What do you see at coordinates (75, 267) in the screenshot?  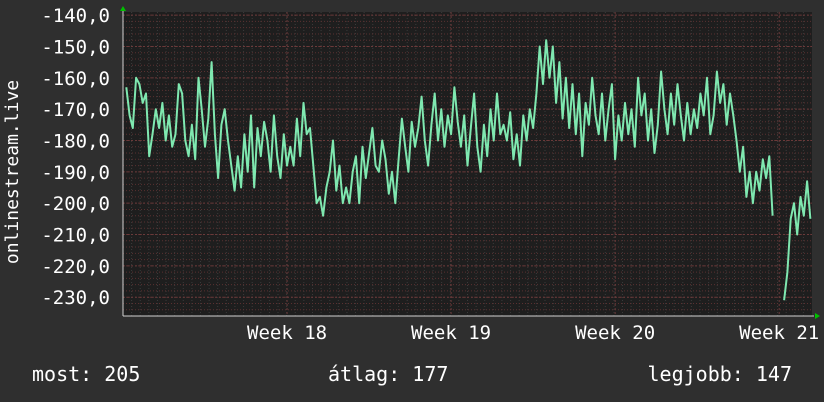 I see `y-tick-label: -220,0` at bounding box center [75, 267].